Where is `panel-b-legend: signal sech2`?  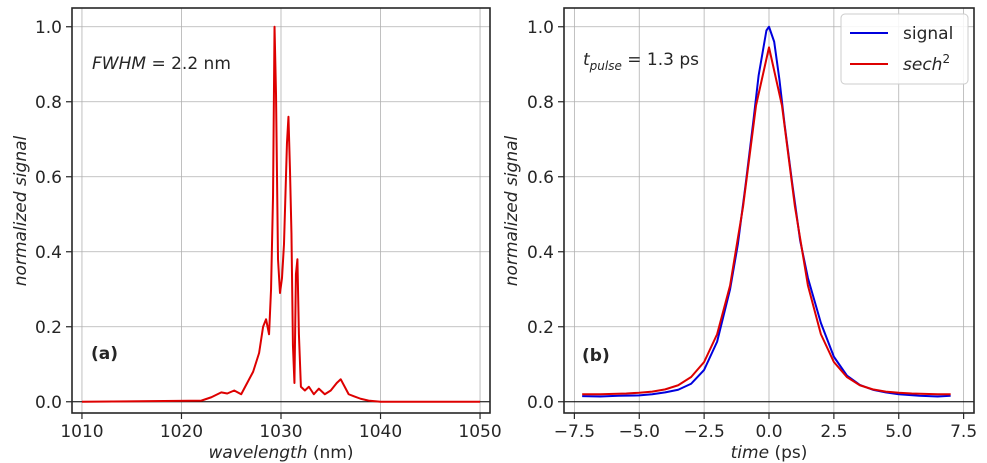
panel-b-legend: signal sech2 is located at coordinates (904, 49).